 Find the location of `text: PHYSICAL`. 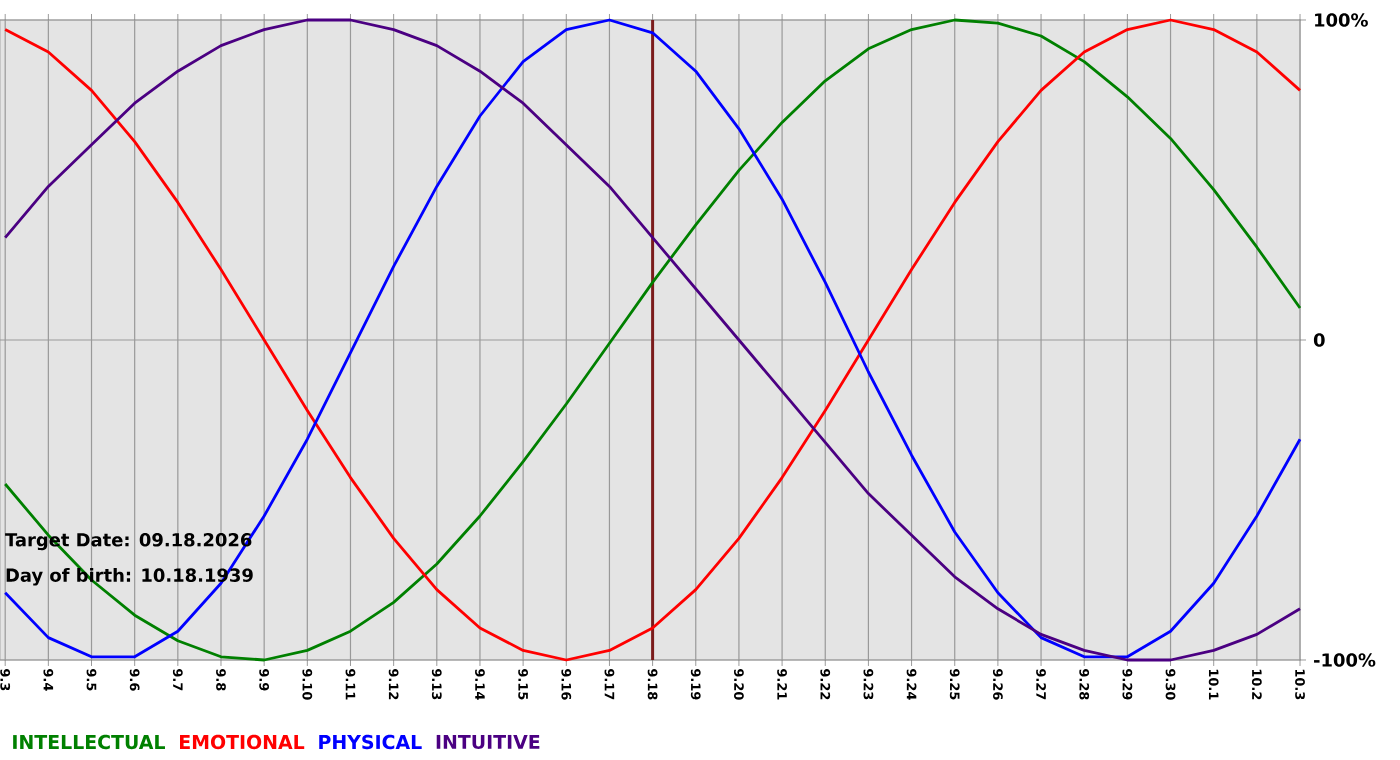

text: PHYSICAL is located at coordinates (370, 742).